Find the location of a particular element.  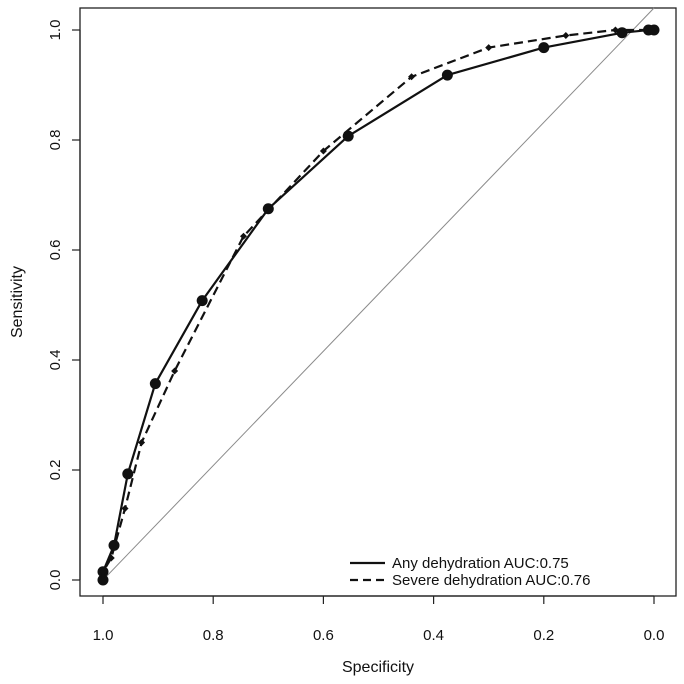

y-axis: 0.0 0.2 0.4 0.6 0.8 1.0 is located at coordinates (64, 305).